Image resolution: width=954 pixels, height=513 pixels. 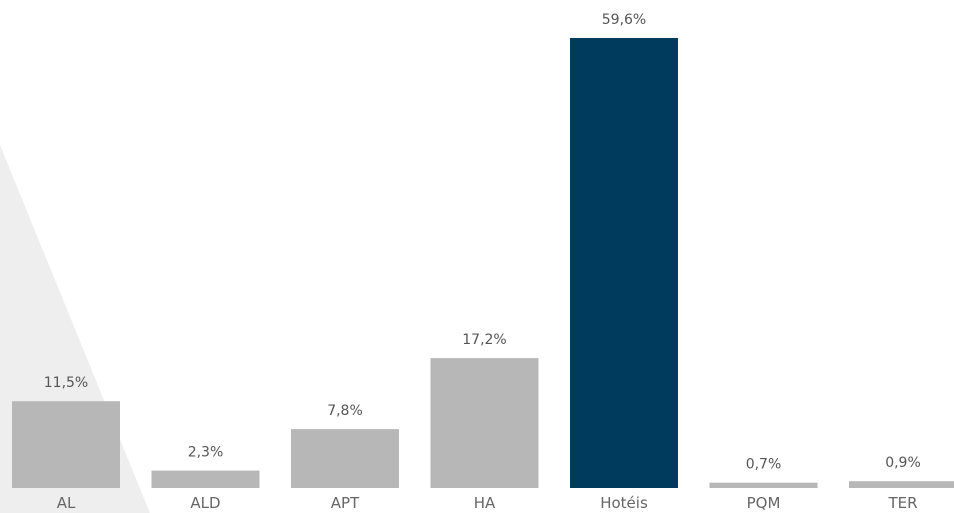 What do you see at coordinates (485, 503) in the screenshot?
I see `x-tick-label: HA` at bounding box center [485, 503].